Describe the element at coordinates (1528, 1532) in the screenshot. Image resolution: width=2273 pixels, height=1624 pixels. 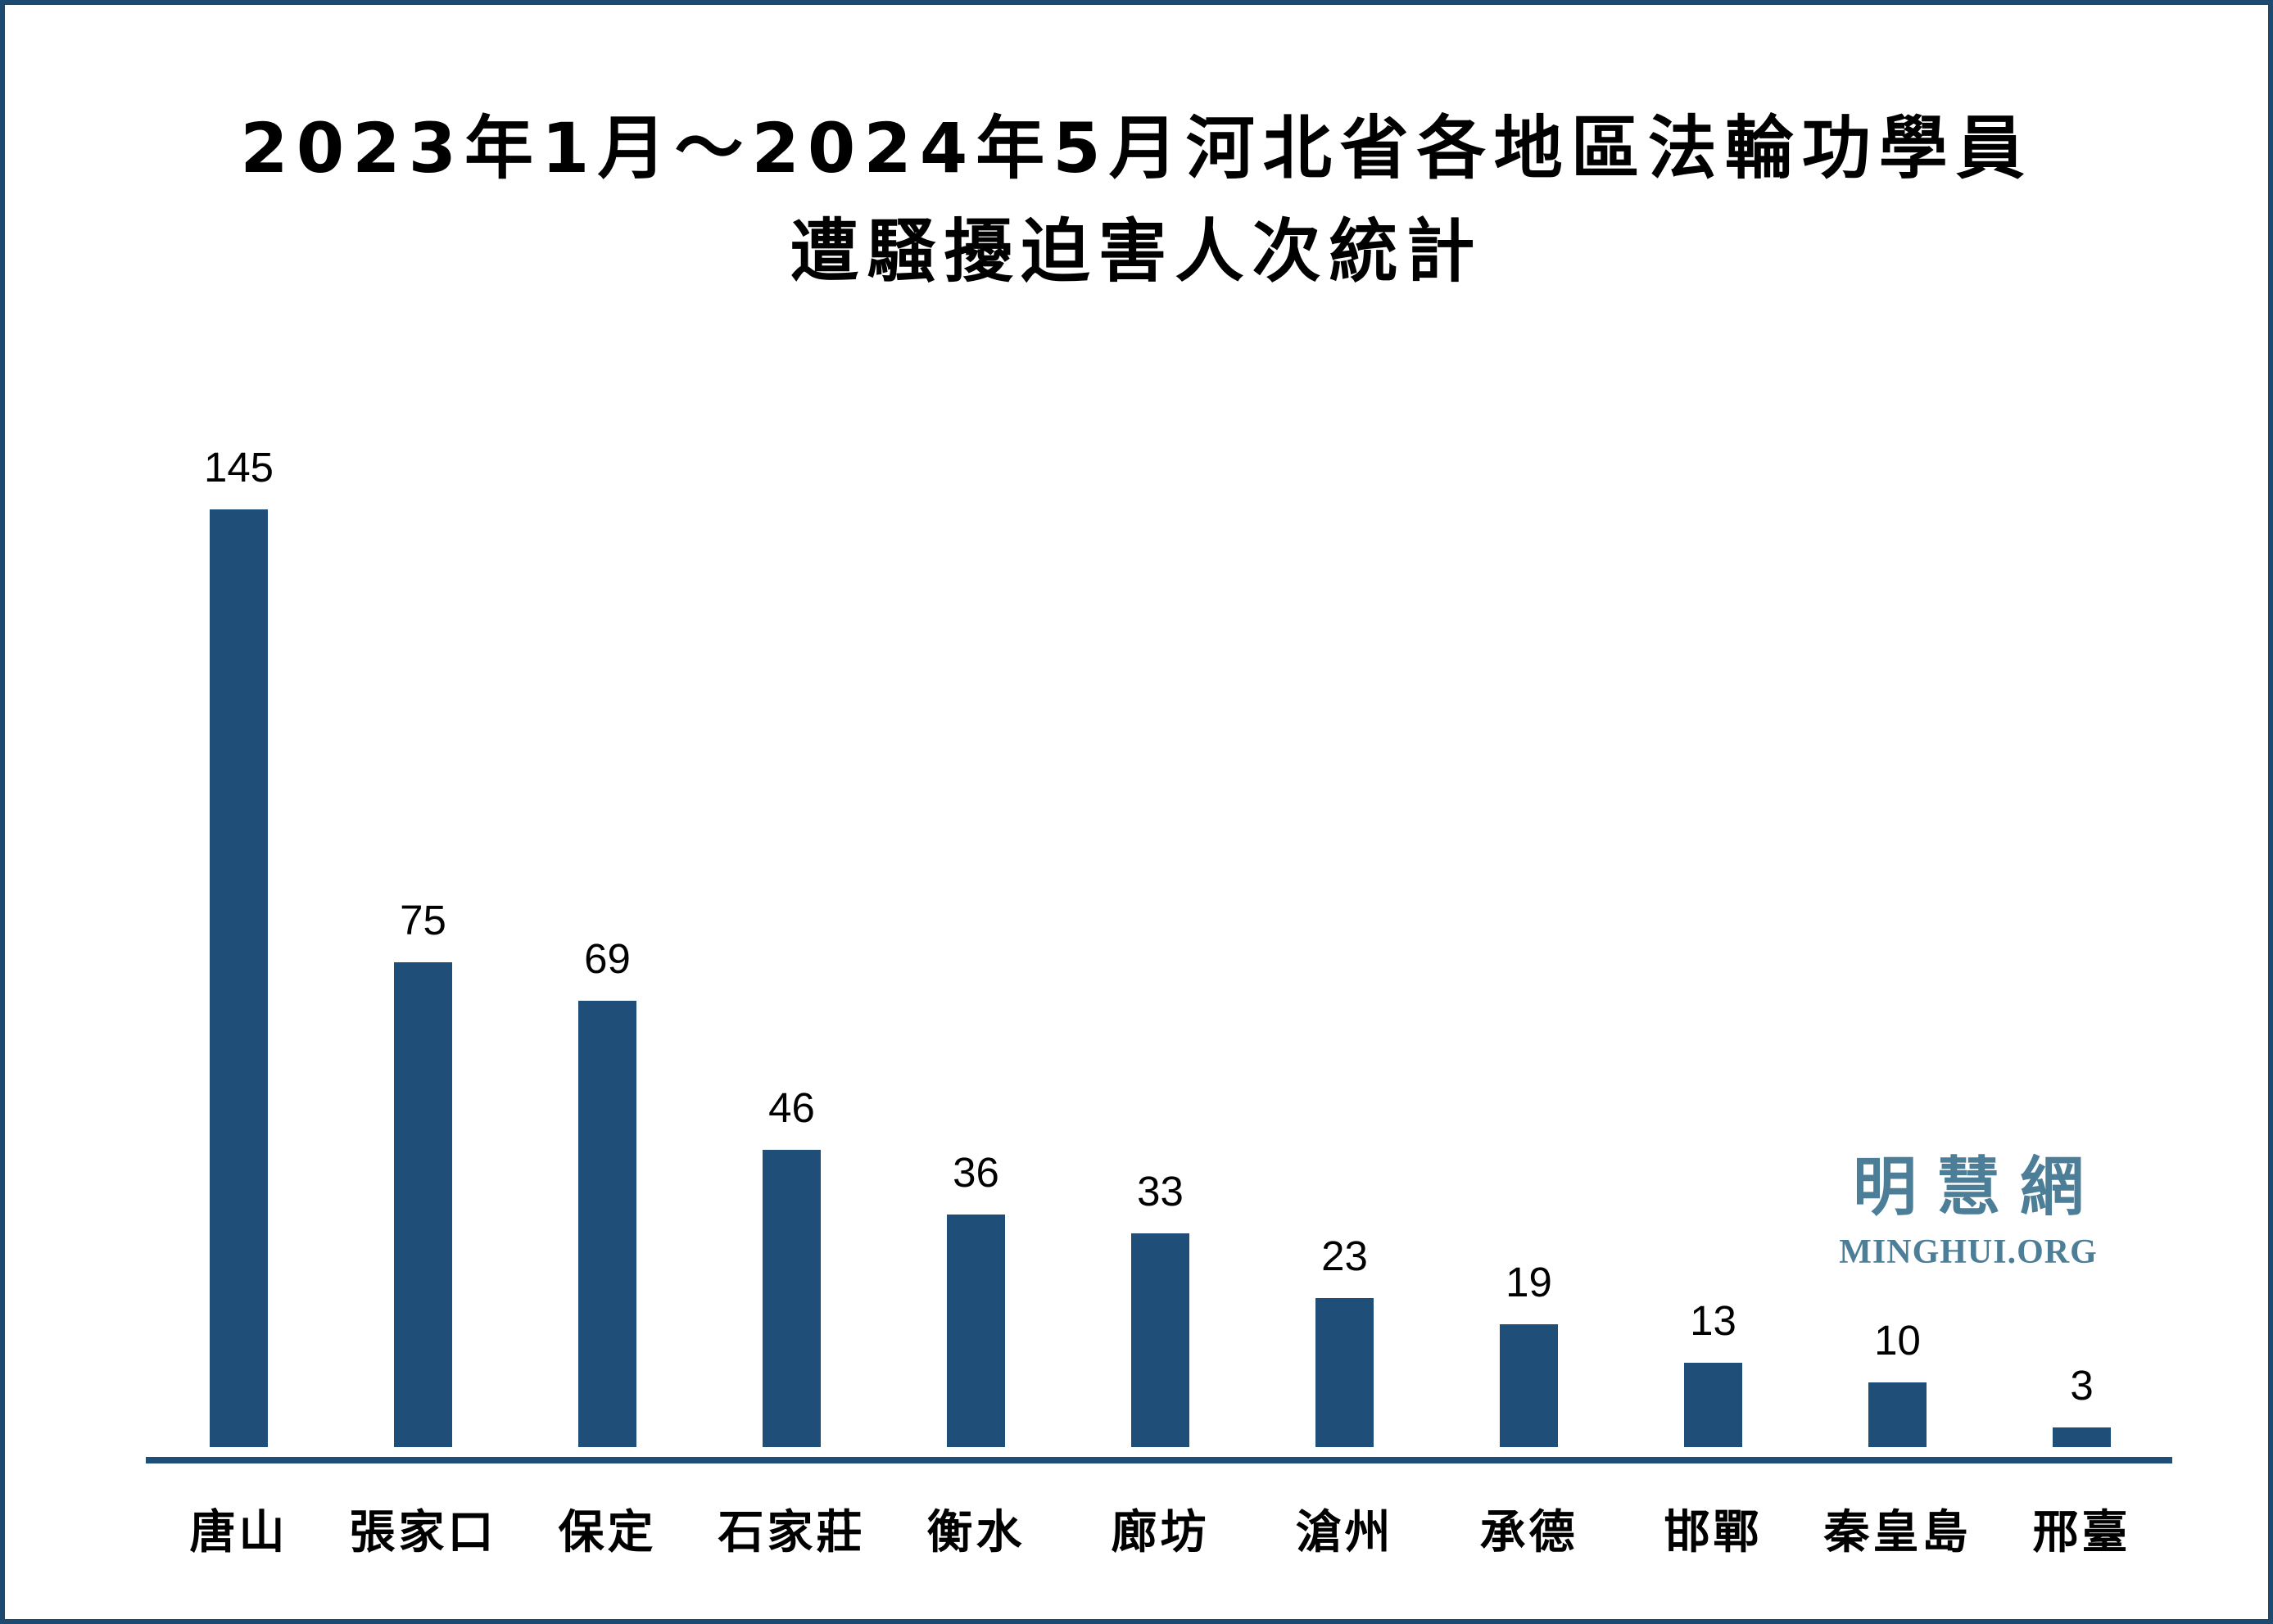
I see `x-axis-category-label: 承德` at that location.